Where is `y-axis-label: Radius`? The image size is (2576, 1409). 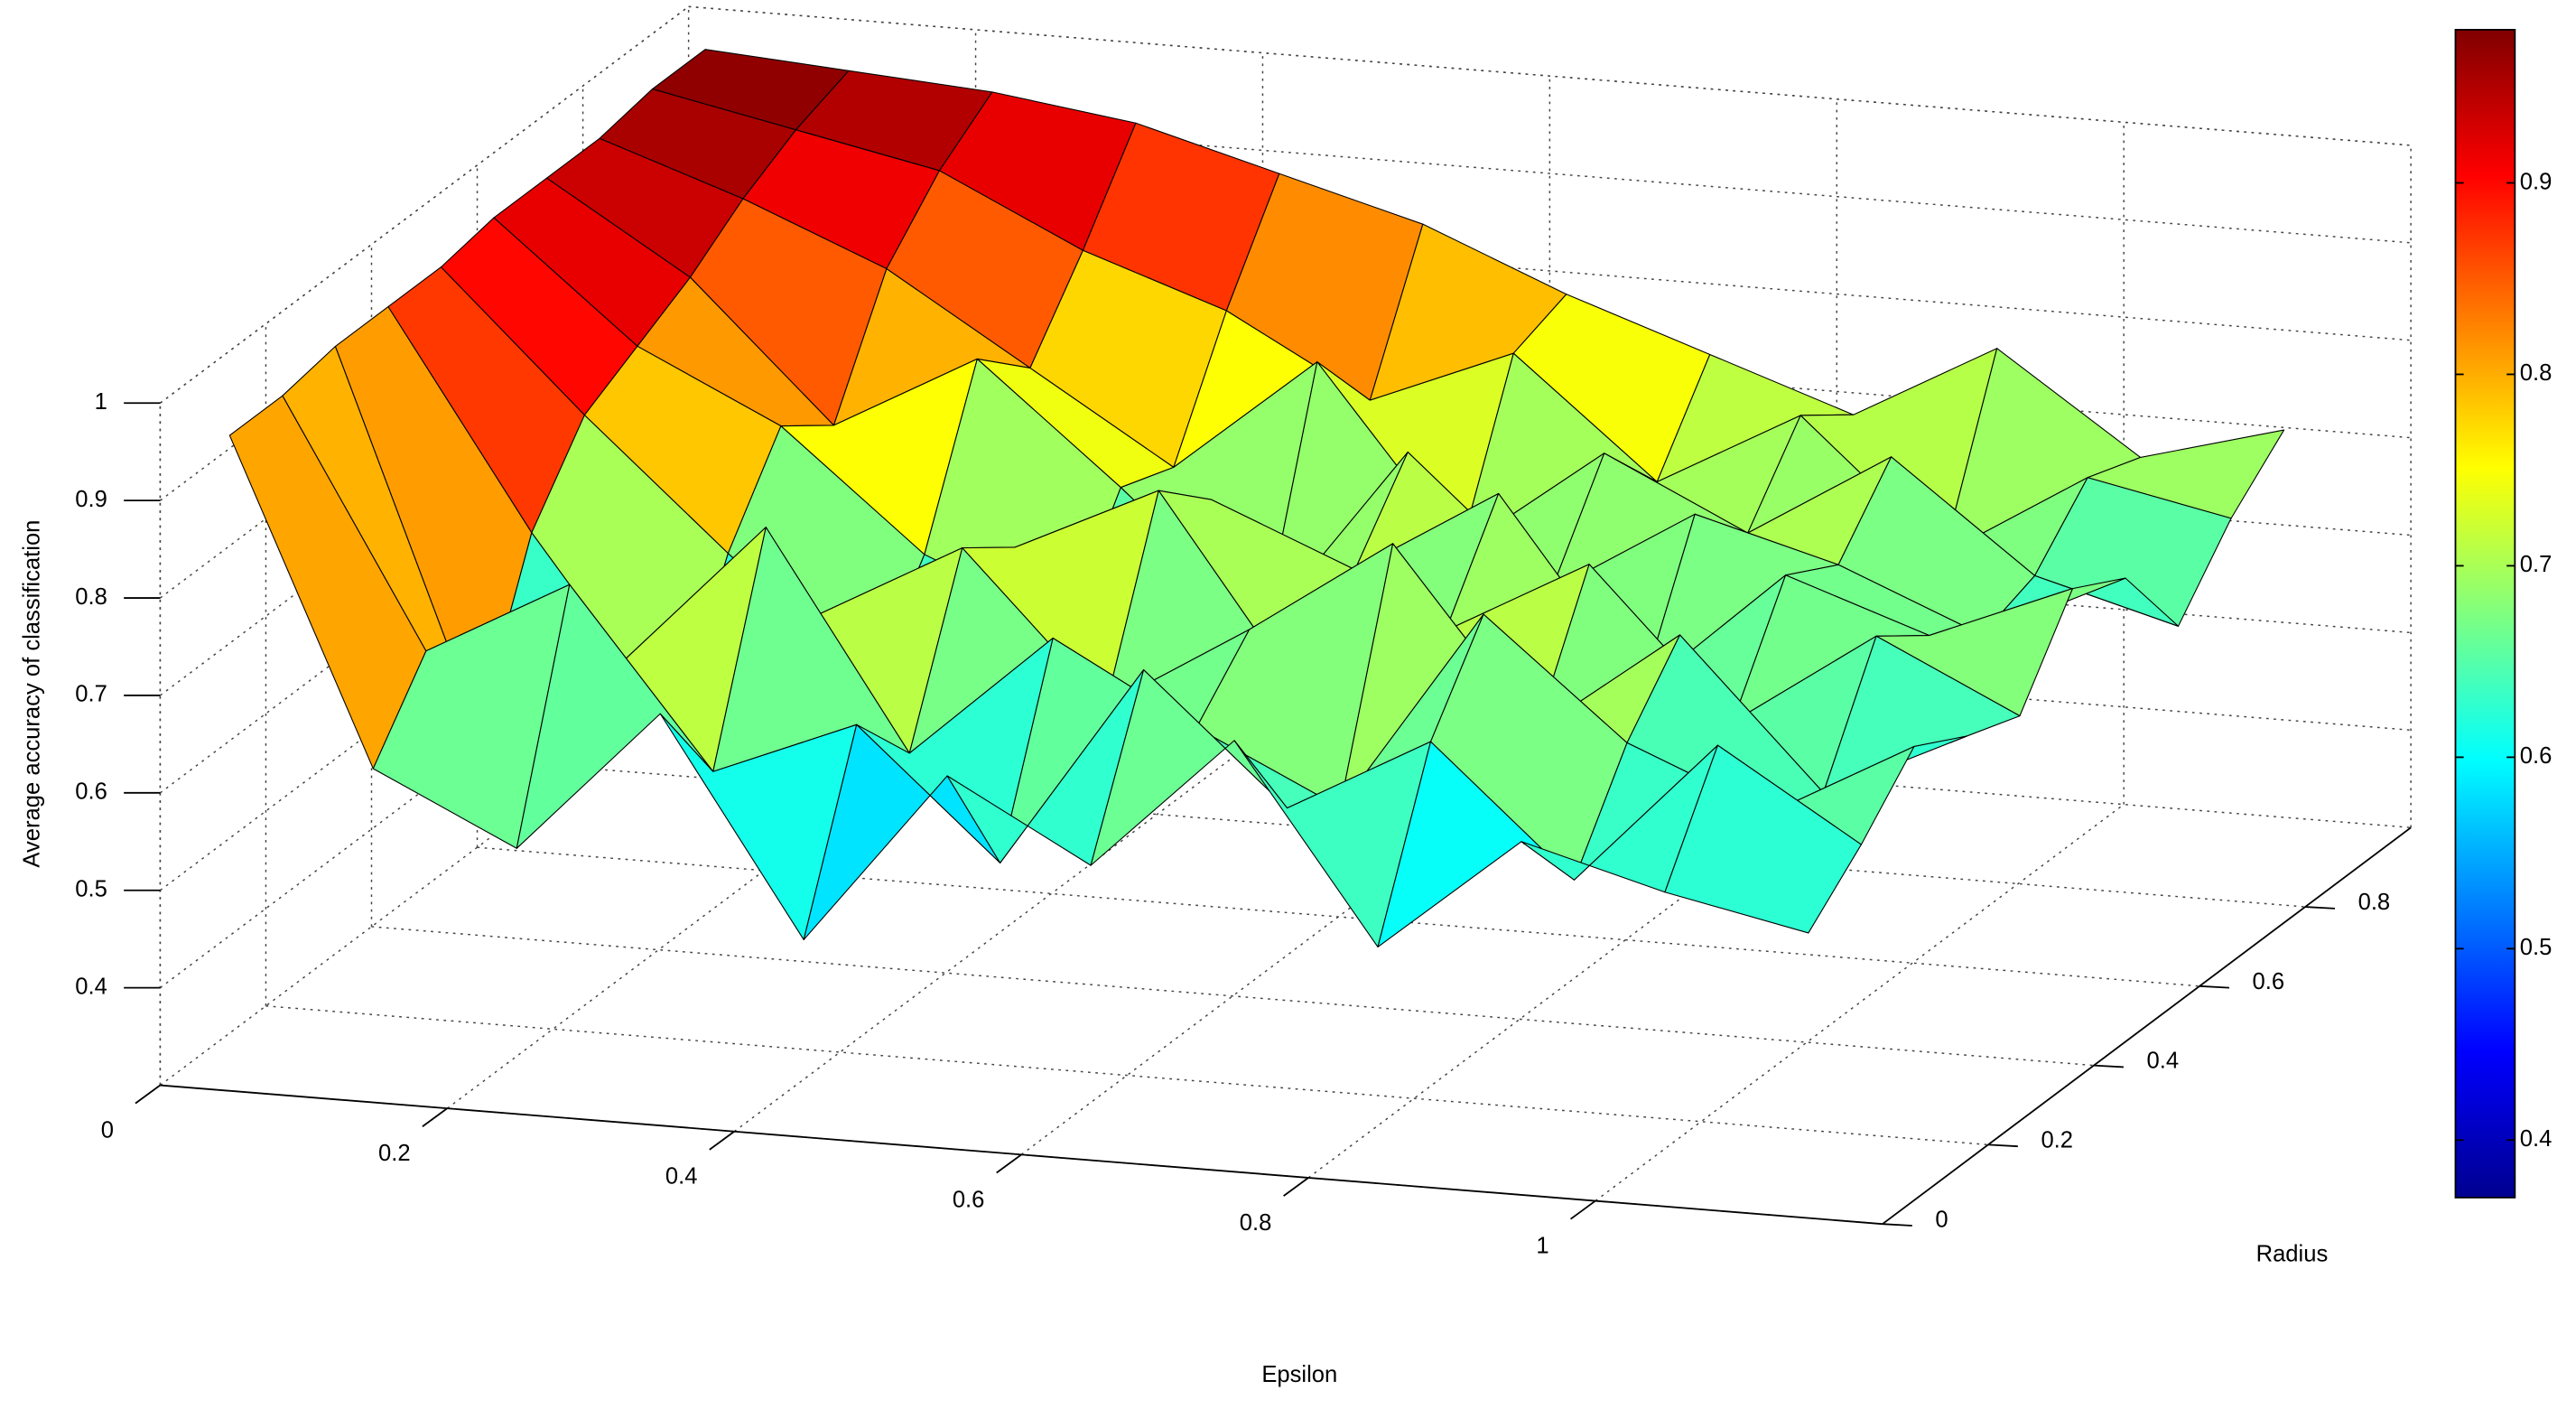
y-axis-label: Radius is located at coordinates (2292, 1254).